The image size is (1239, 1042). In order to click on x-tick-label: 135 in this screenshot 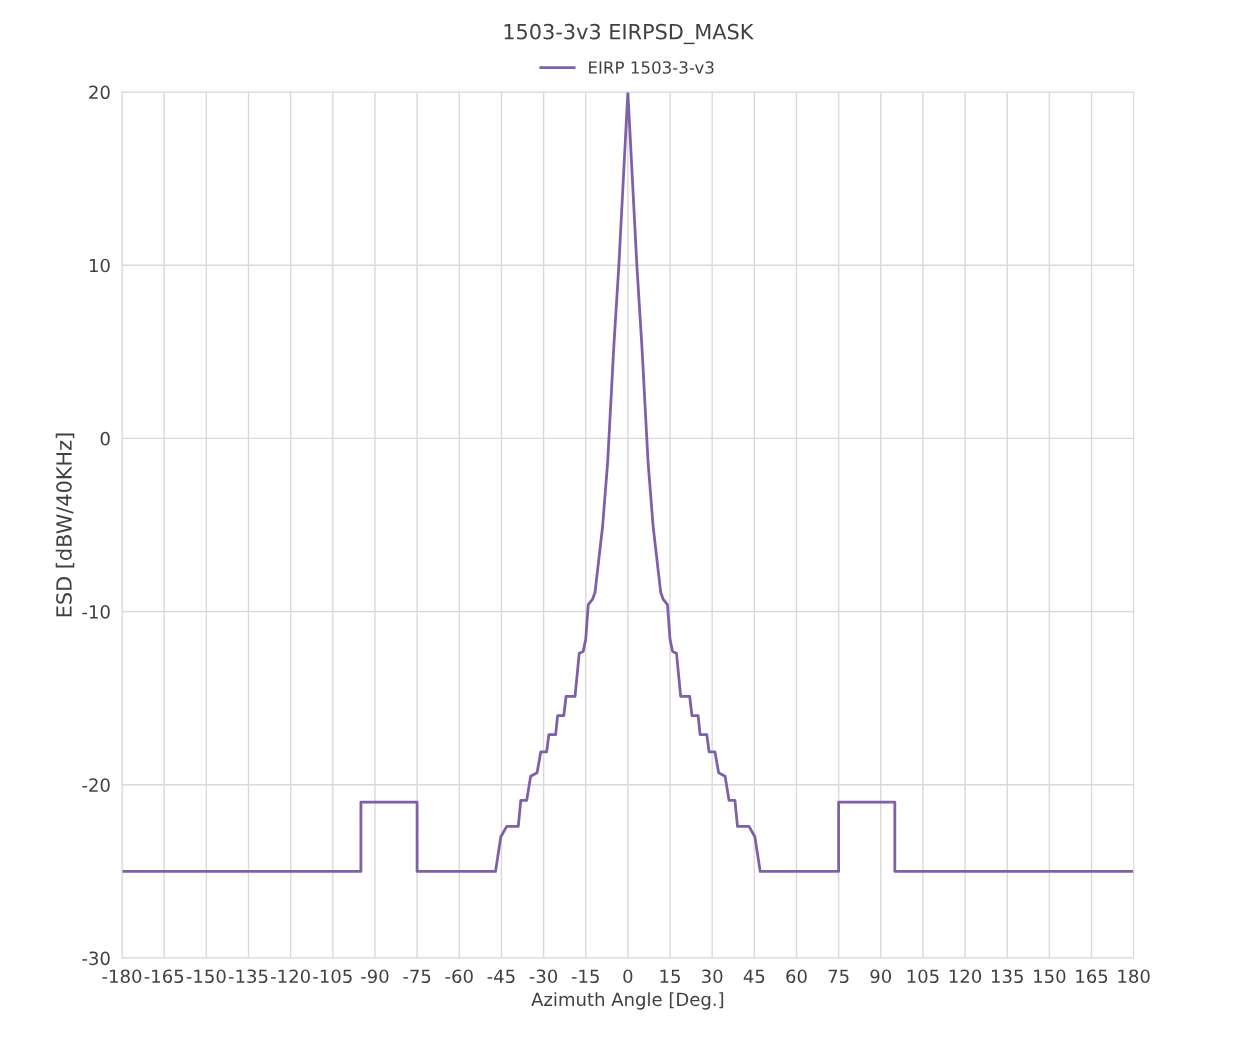, I will do `click(1007, 976)`.